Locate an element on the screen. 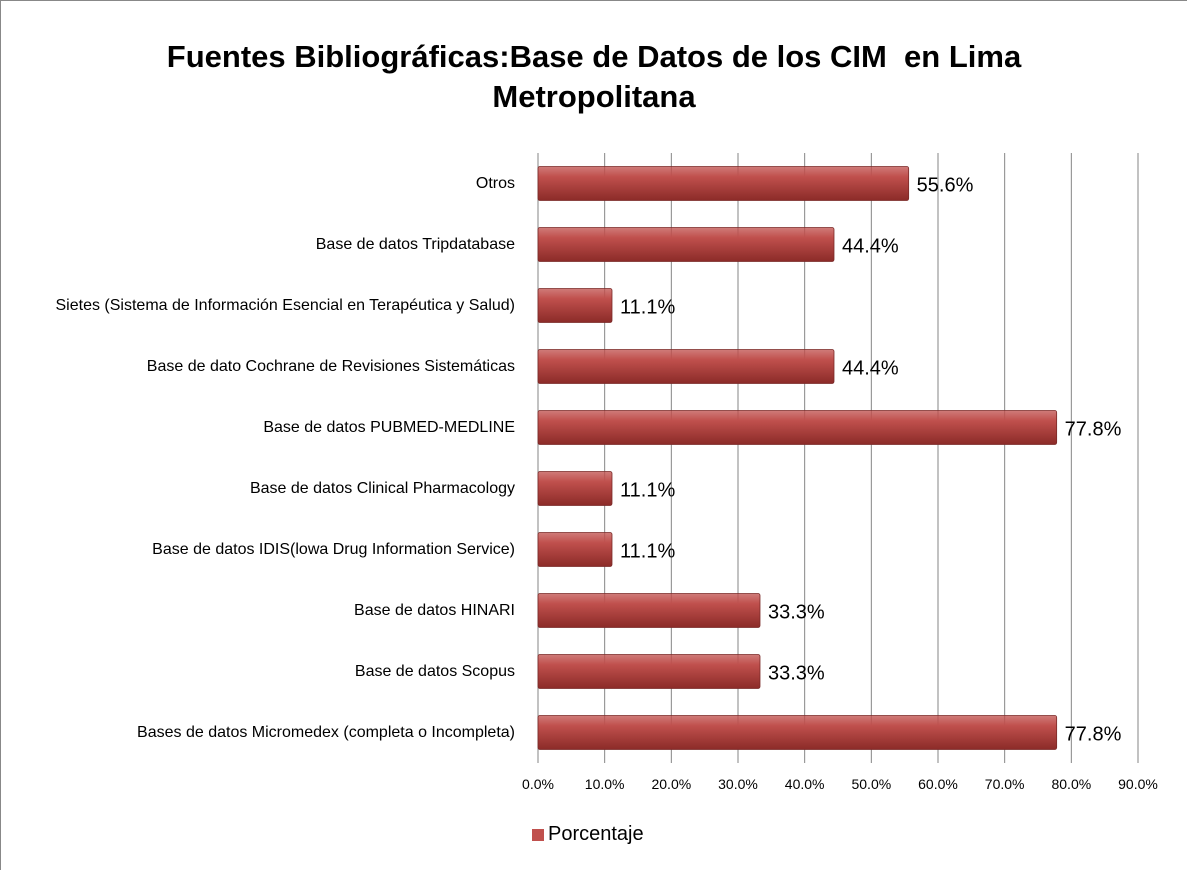 This screenshot has height=871, width=1187. x-tick-label: 60.0% is located at coordinates (938, 784).